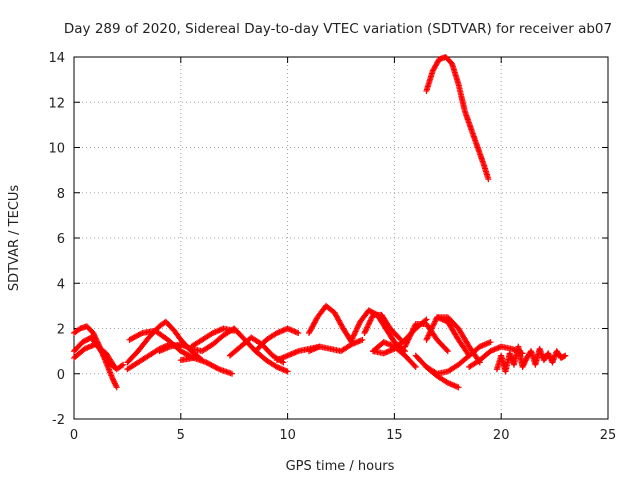  I want to click on x-tick-label: 10, so click(287, 435).